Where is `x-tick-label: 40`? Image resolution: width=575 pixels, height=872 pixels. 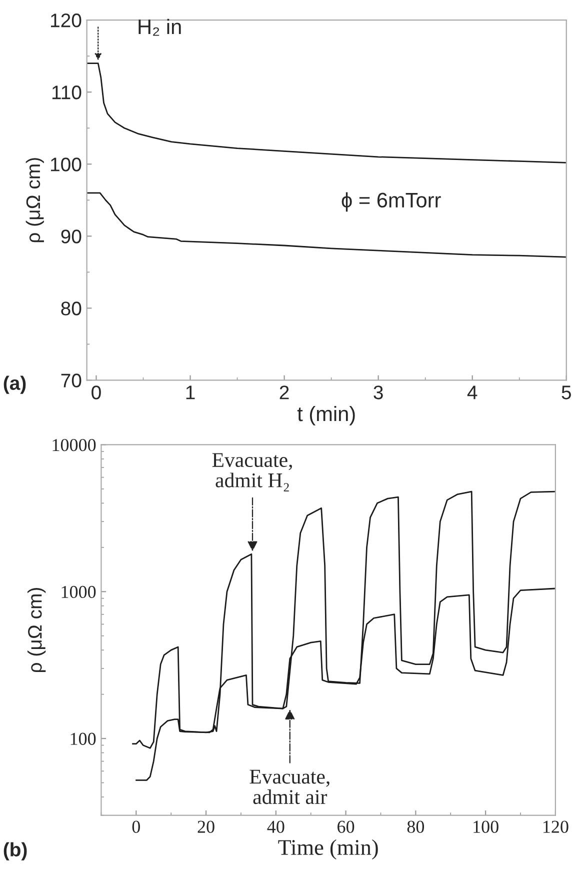 x-tick-label: 40 is located at coordinates (275, 826).